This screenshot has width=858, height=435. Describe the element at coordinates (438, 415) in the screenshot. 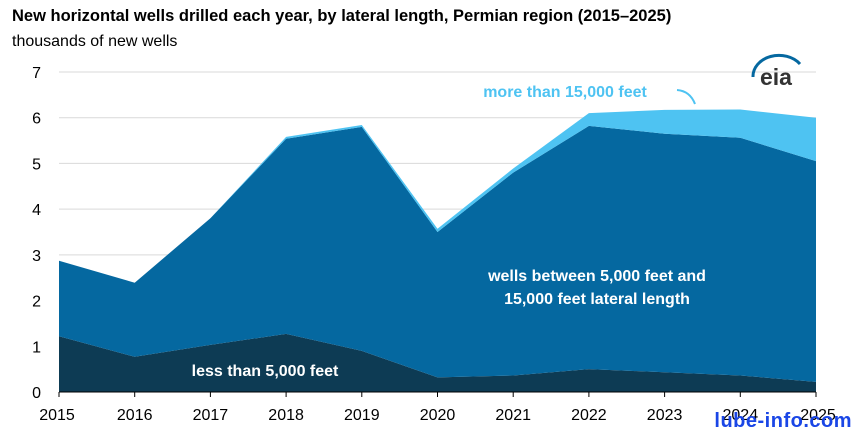

I see `x-tick-label-2020: 2020` at that location.